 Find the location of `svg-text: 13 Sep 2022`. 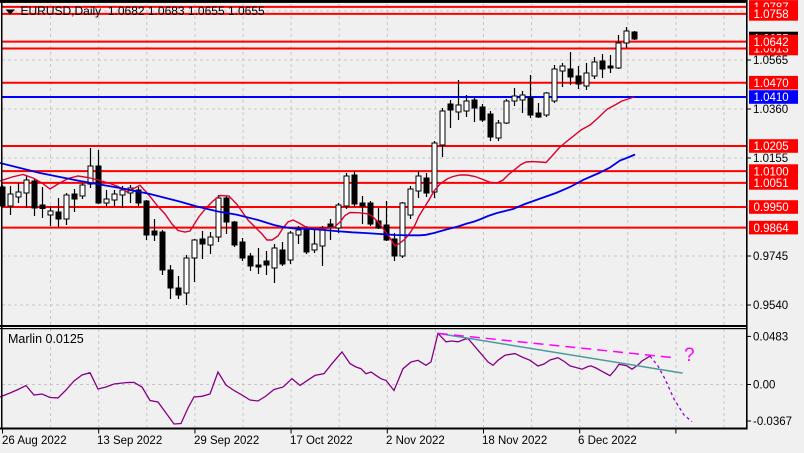

svg-text: 13 Sep 2022 is located at coordinates (129, 441).